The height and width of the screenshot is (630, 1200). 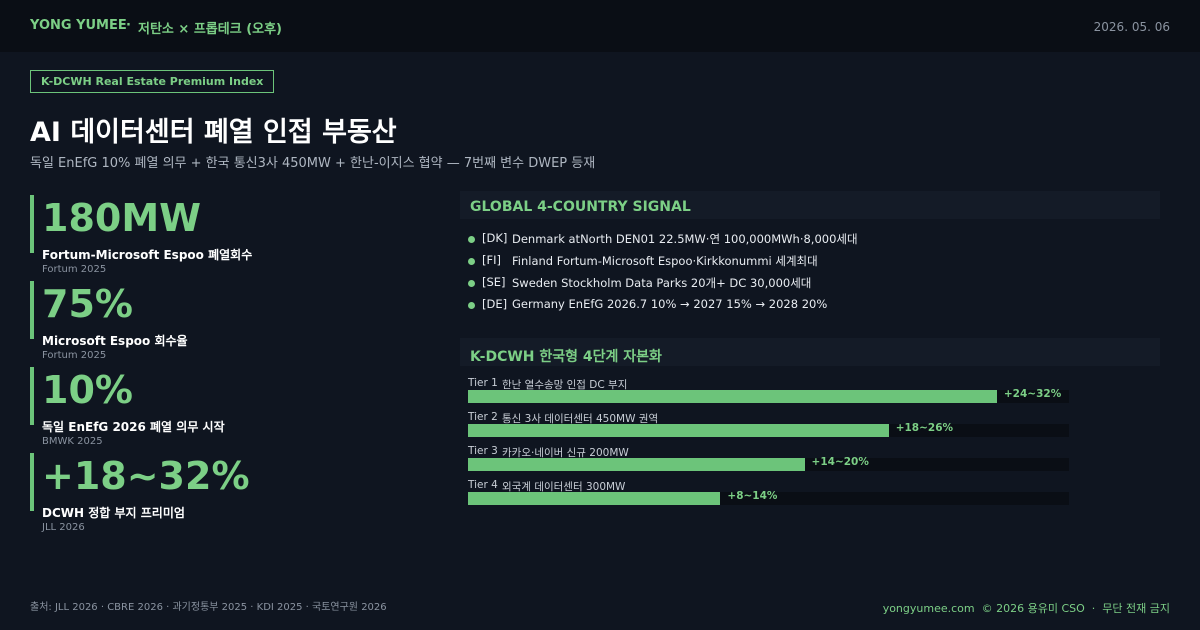 What do you see at coordinates (752, 496) in the screenshot?
I see `bar-label: +8~14%` at bounding box center [752, 496].